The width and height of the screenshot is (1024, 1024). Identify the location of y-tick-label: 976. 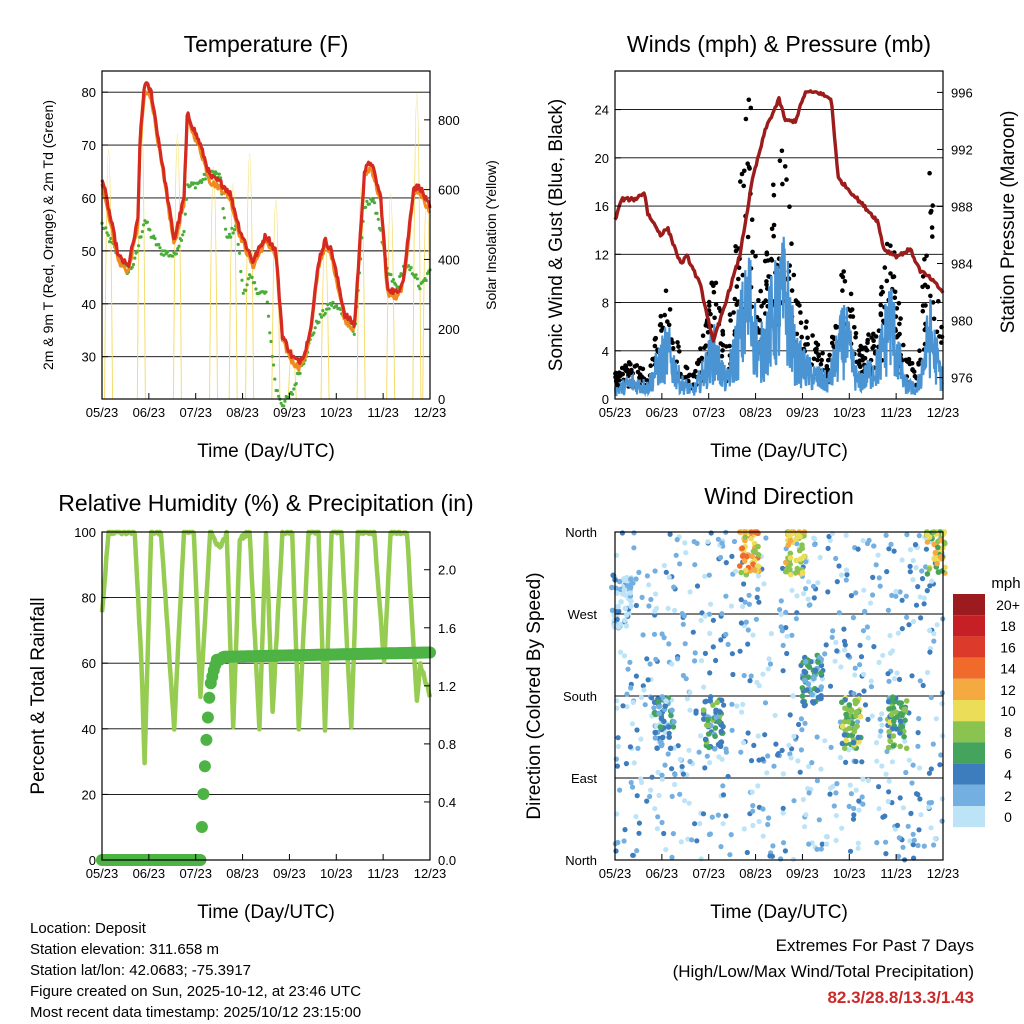
(962, 378).